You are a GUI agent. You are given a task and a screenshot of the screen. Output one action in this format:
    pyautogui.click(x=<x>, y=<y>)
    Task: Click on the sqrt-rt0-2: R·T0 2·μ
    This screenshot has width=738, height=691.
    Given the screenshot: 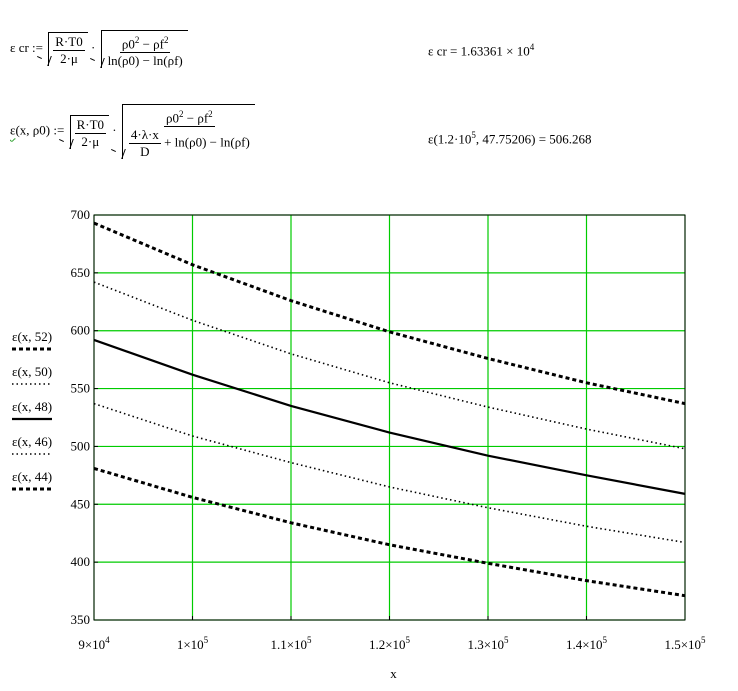 What is the action you would take?
    pyautogui.click(x=89, y=131)
    